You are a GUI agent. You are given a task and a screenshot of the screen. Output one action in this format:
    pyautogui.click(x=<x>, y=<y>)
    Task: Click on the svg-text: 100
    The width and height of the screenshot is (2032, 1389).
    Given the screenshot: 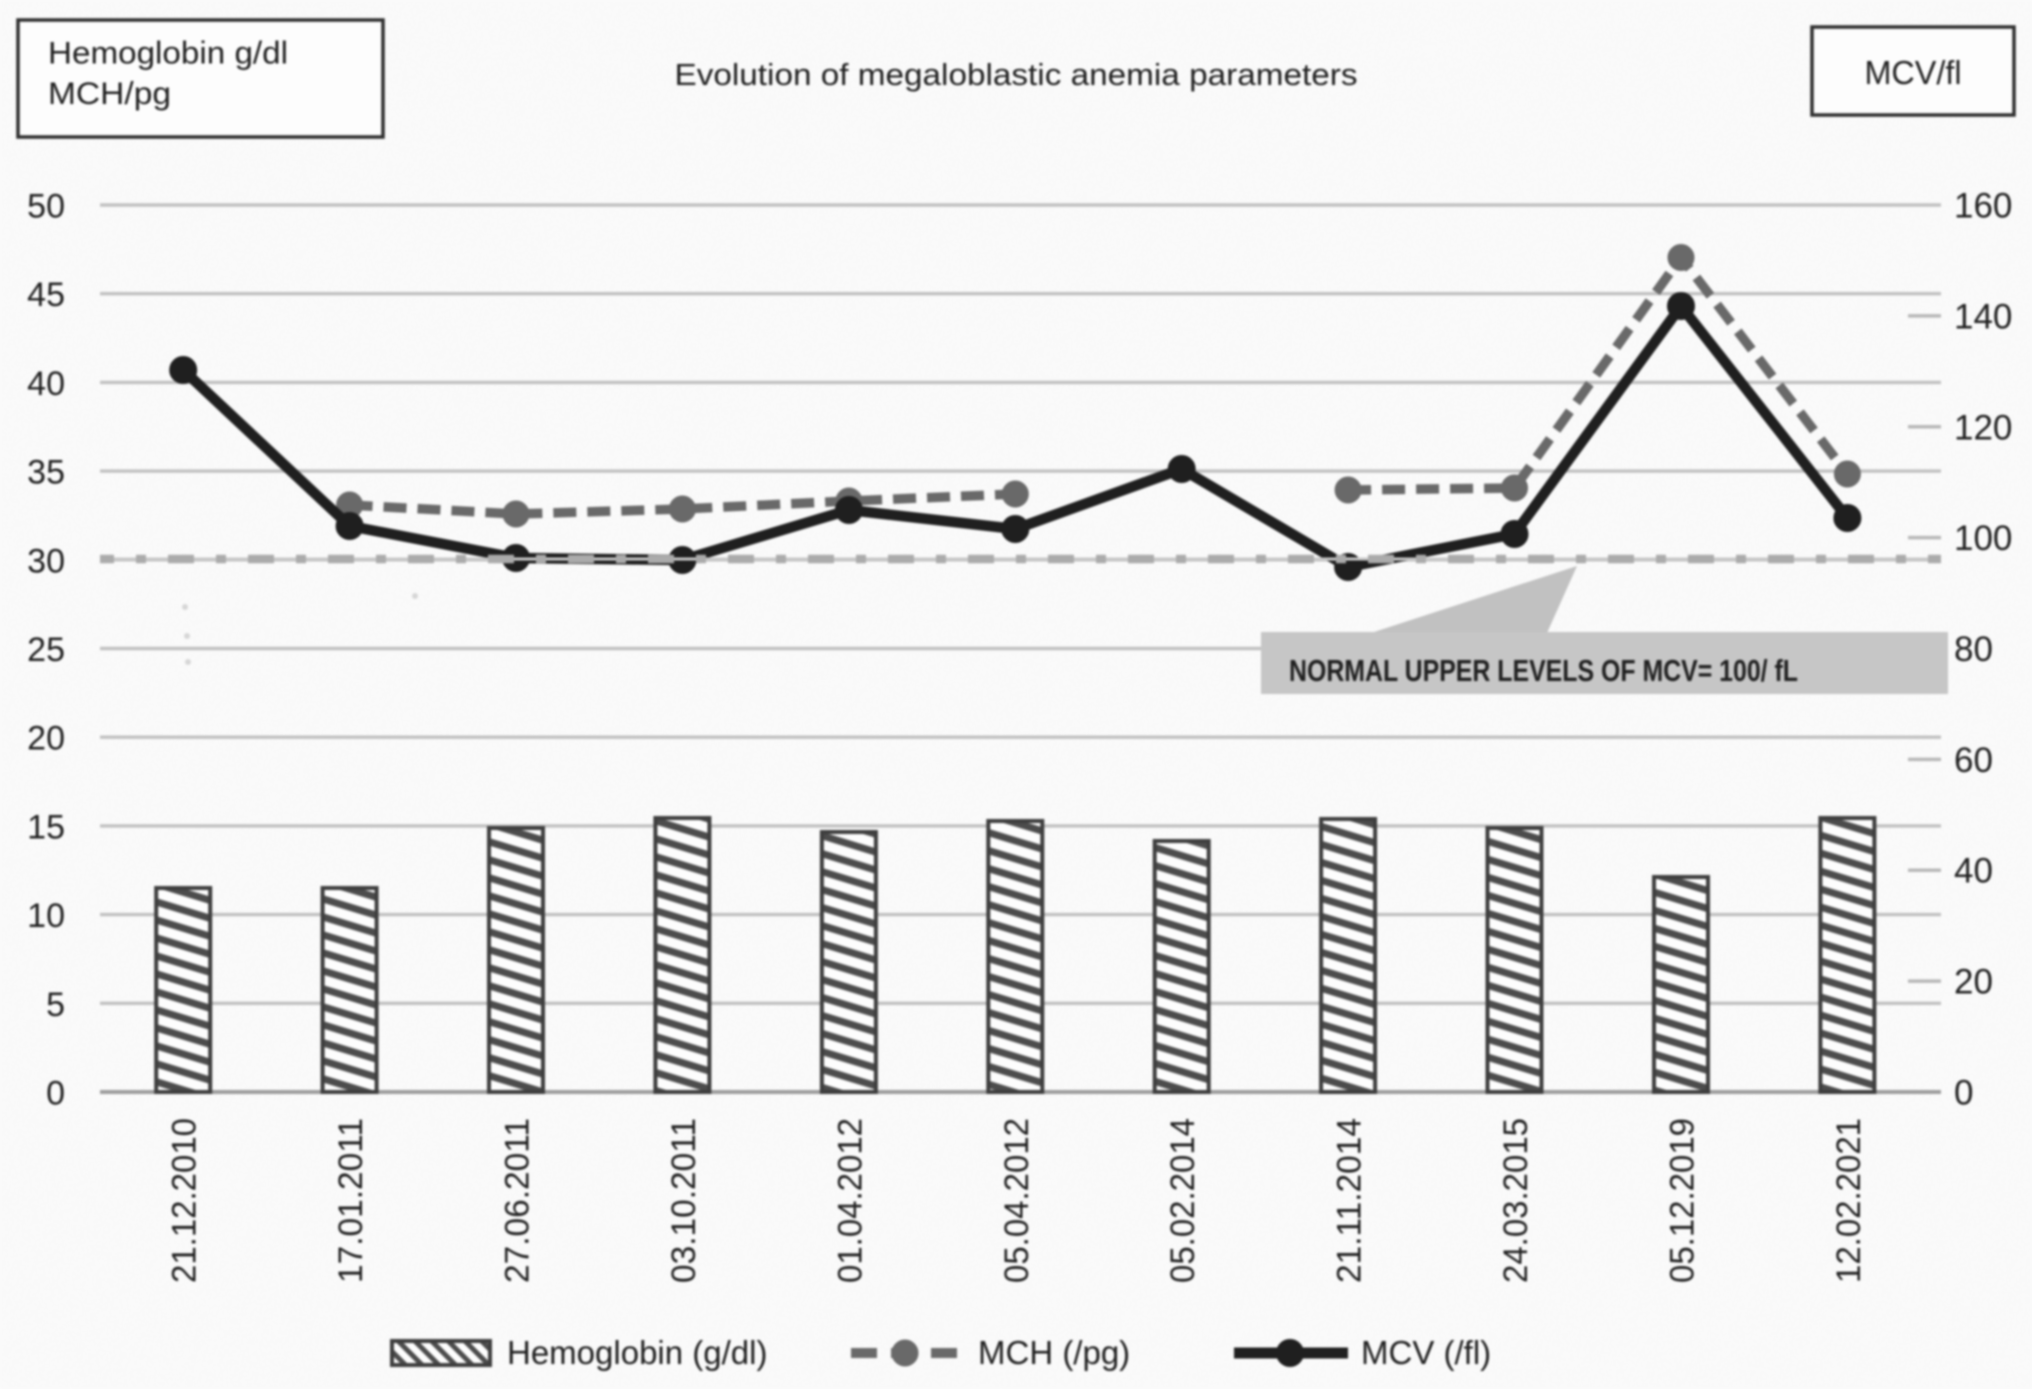 What is the action you would take?
    pyautogui.click(x=1983, y=538)
    